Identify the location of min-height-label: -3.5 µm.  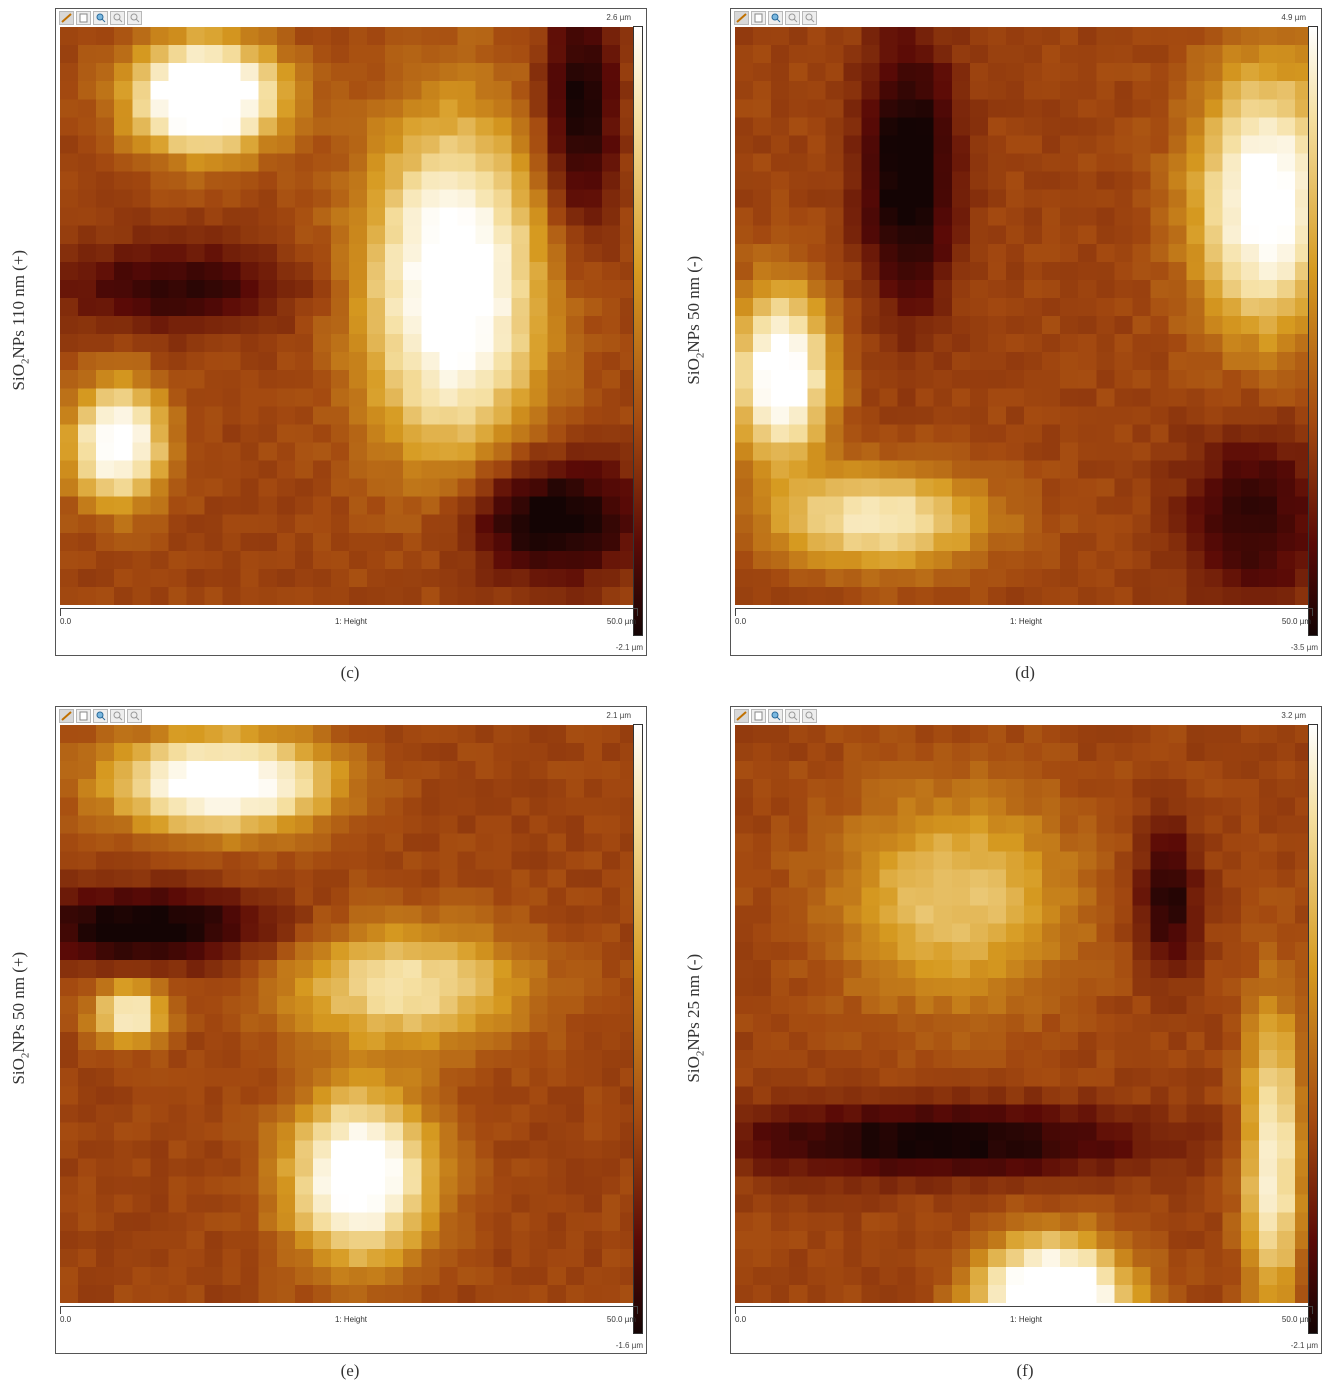
(1304, 647).